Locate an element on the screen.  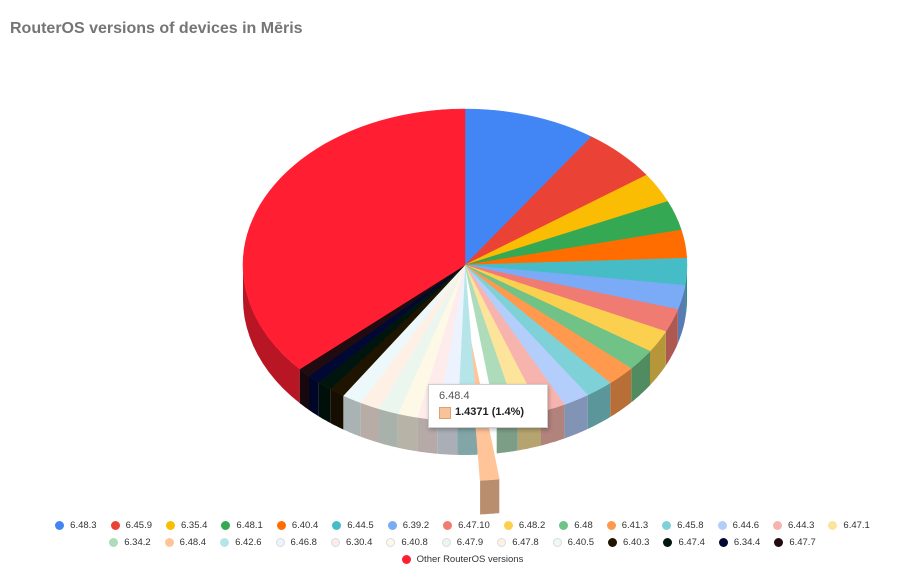
legend-item: Other RouterOS versions is located at coordinates (462, 559).